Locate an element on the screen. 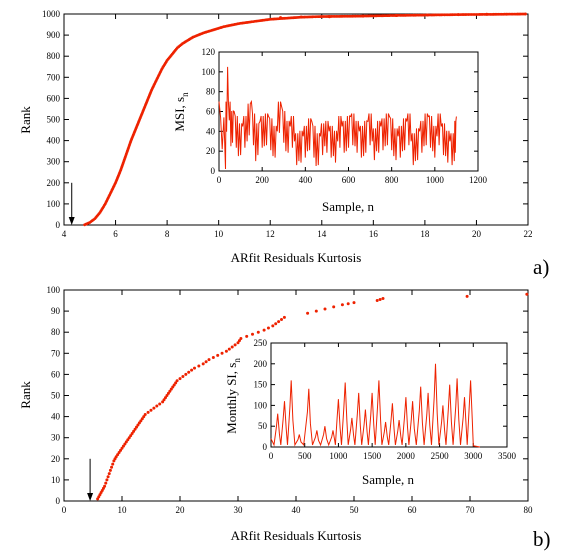 The width and height of the screenshot is (564, 551). panel-b-y-tick-label: 90 is located at coordinates (56, 311).